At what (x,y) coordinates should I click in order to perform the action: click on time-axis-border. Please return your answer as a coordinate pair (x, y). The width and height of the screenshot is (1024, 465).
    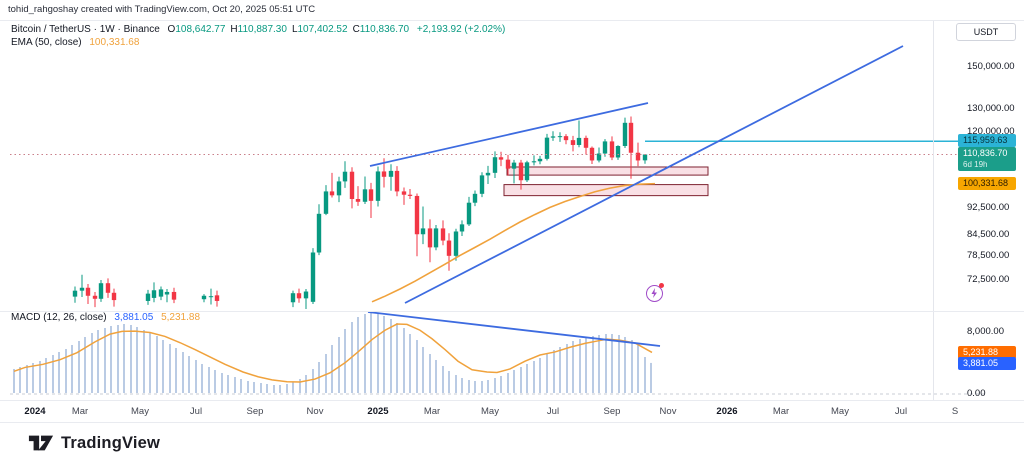
    Looking at the image, I should click on (512, 400).